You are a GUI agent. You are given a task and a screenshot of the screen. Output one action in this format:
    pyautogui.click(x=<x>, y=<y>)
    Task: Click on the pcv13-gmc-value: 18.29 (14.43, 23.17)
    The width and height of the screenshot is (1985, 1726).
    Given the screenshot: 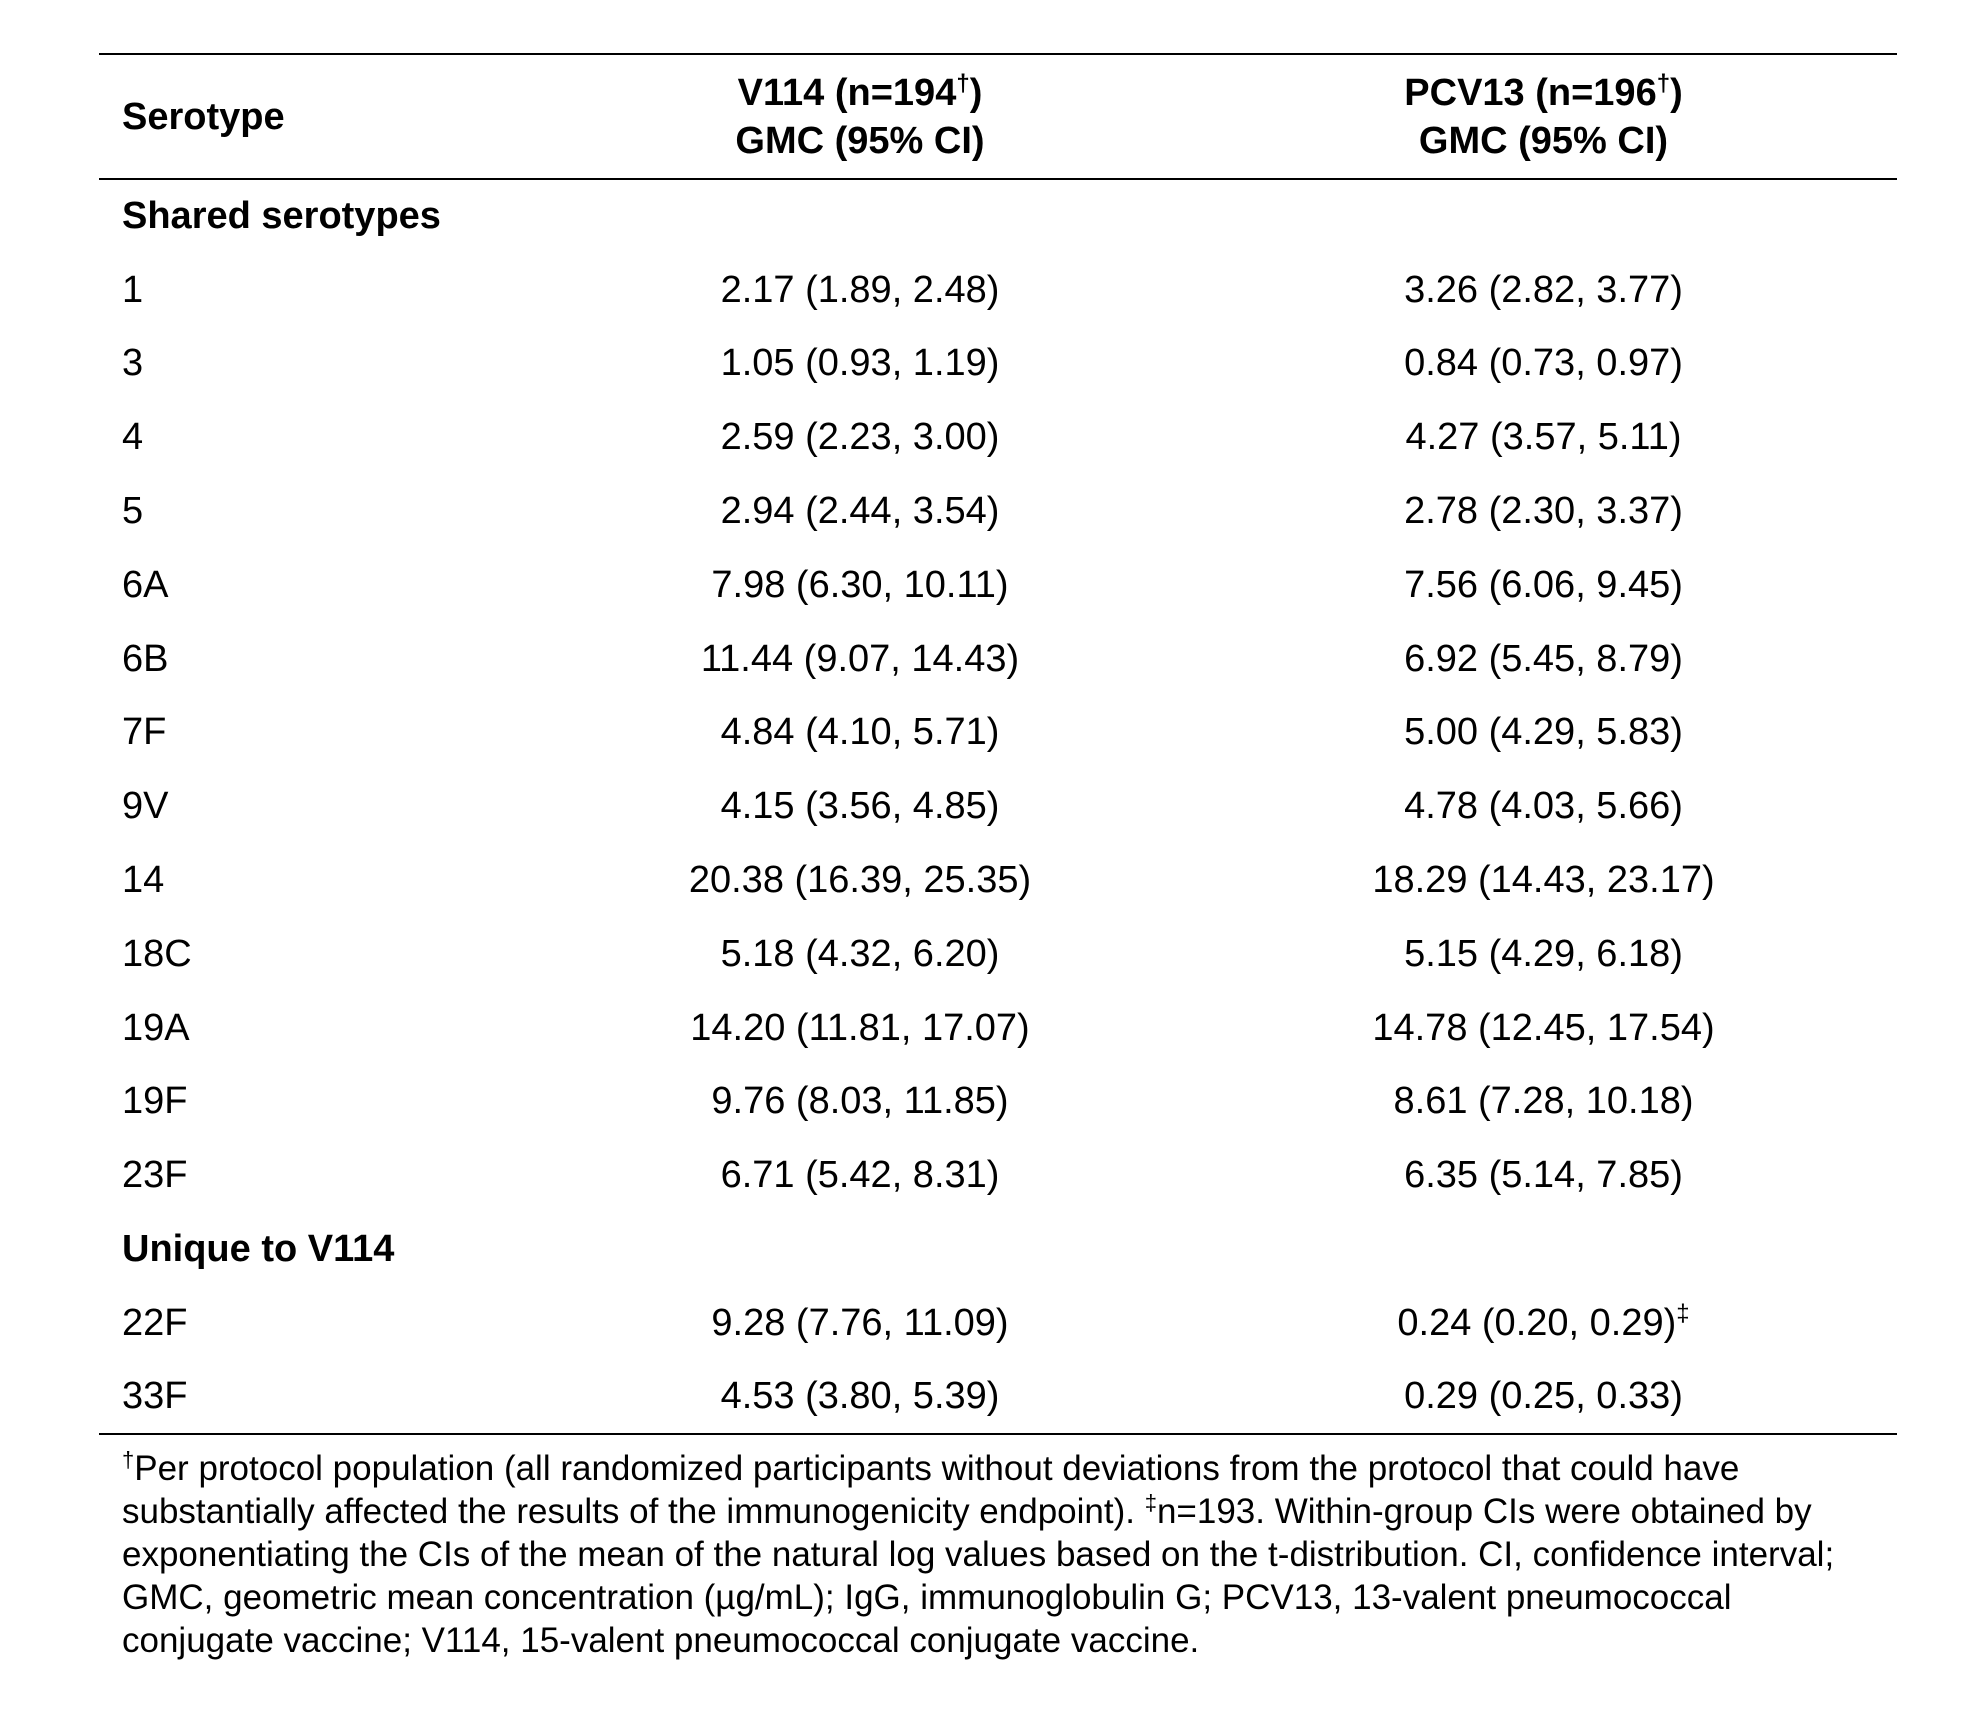 What is the action you would take?
    pyautogui.click(x=1543, y=880)
    